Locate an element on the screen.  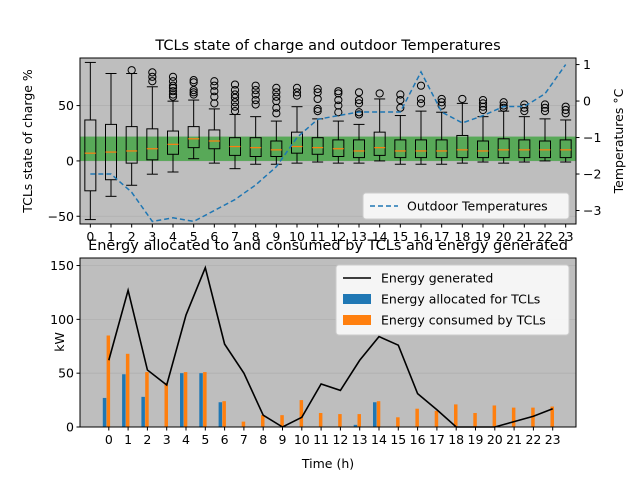
bottom-x-tick-label: 10 is located at coordinates (302, 439).